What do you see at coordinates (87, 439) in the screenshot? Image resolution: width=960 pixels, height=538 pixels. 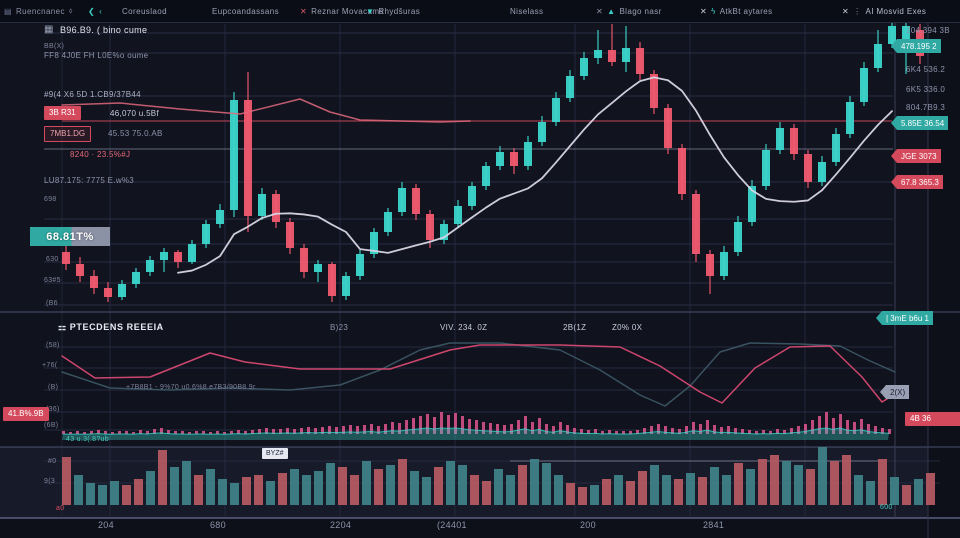 I see `oscillator-footnote: 43 u.3(.8?ub` at bounding box center [87, 439].